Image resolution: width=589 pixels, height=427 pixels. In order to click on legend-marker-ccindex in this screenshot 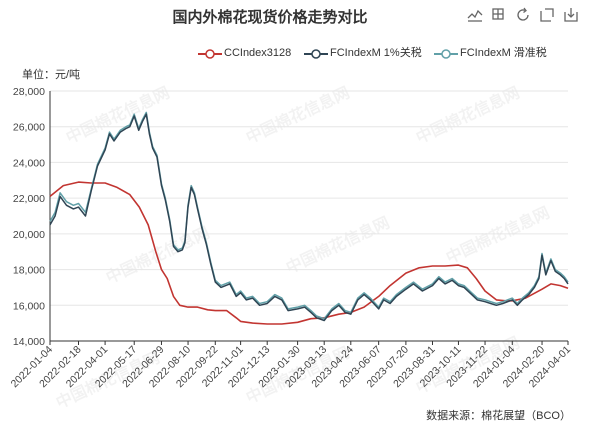, I will do `click(210, 54)`.